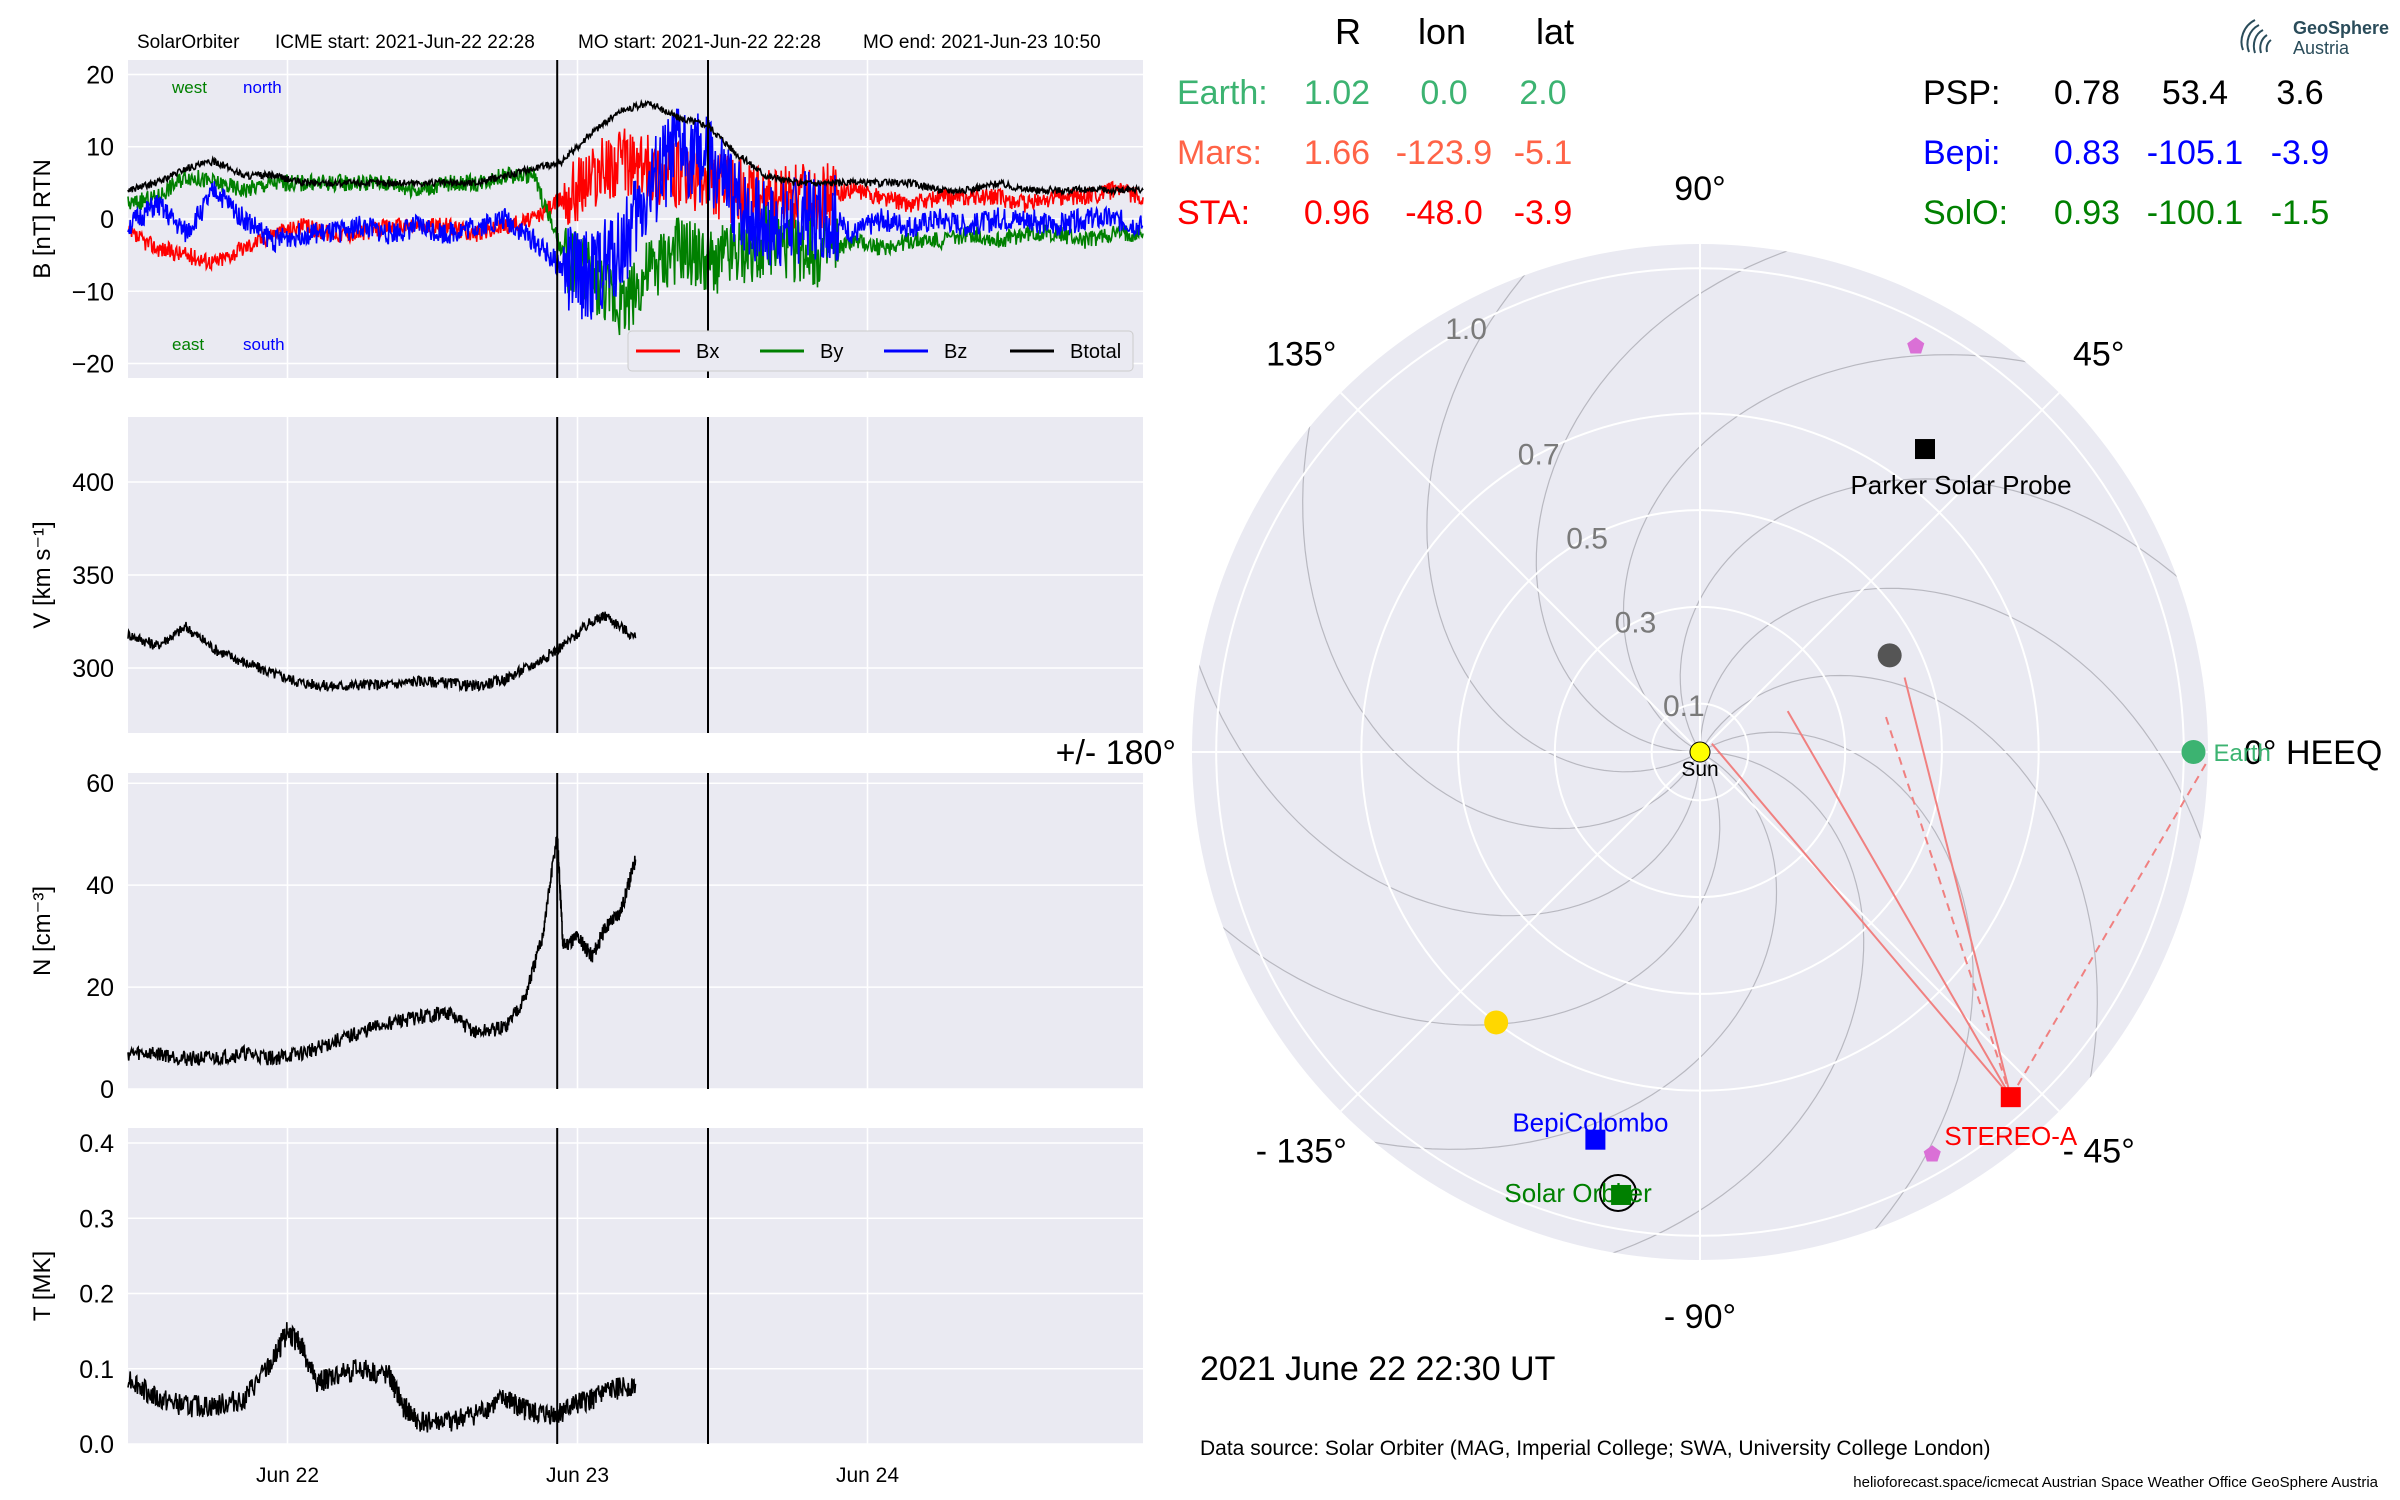 The height and width of the screenshot is (1500, 2400). Describe the element at coordinates (1960, 485) in the screenshot. I see `body-label: Parker Solar Probe` at that location.